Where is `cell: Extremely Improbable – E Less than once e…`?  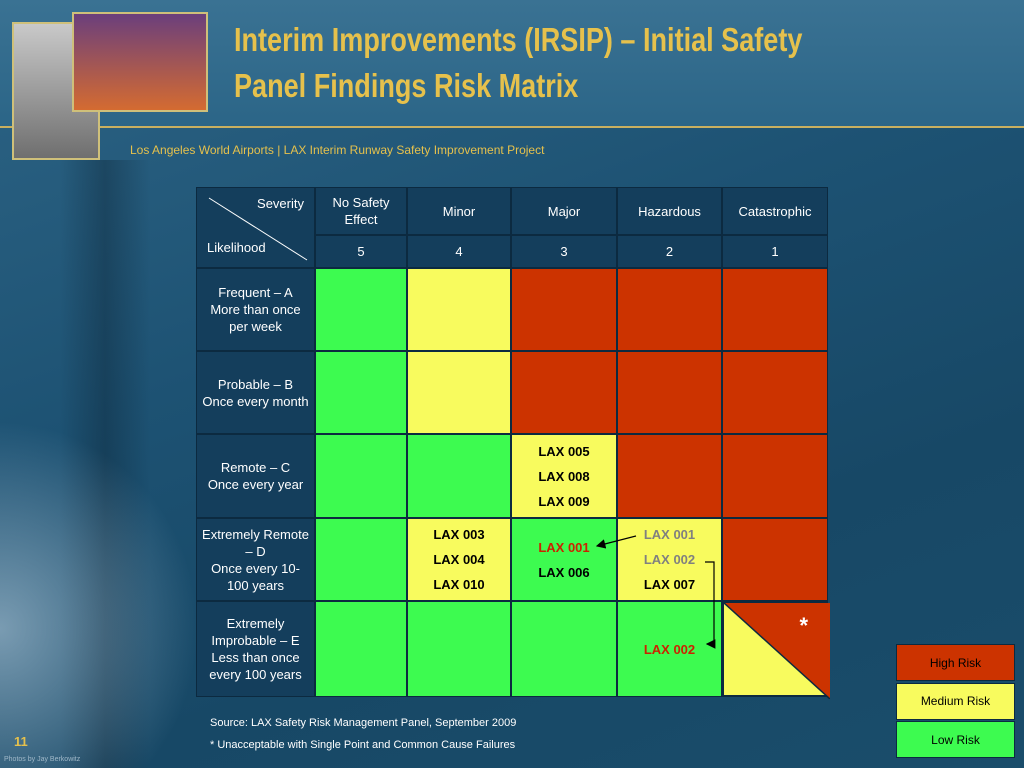 cell: Extremely Improbable – E Less than once e… is located at coordinates (255, 649).